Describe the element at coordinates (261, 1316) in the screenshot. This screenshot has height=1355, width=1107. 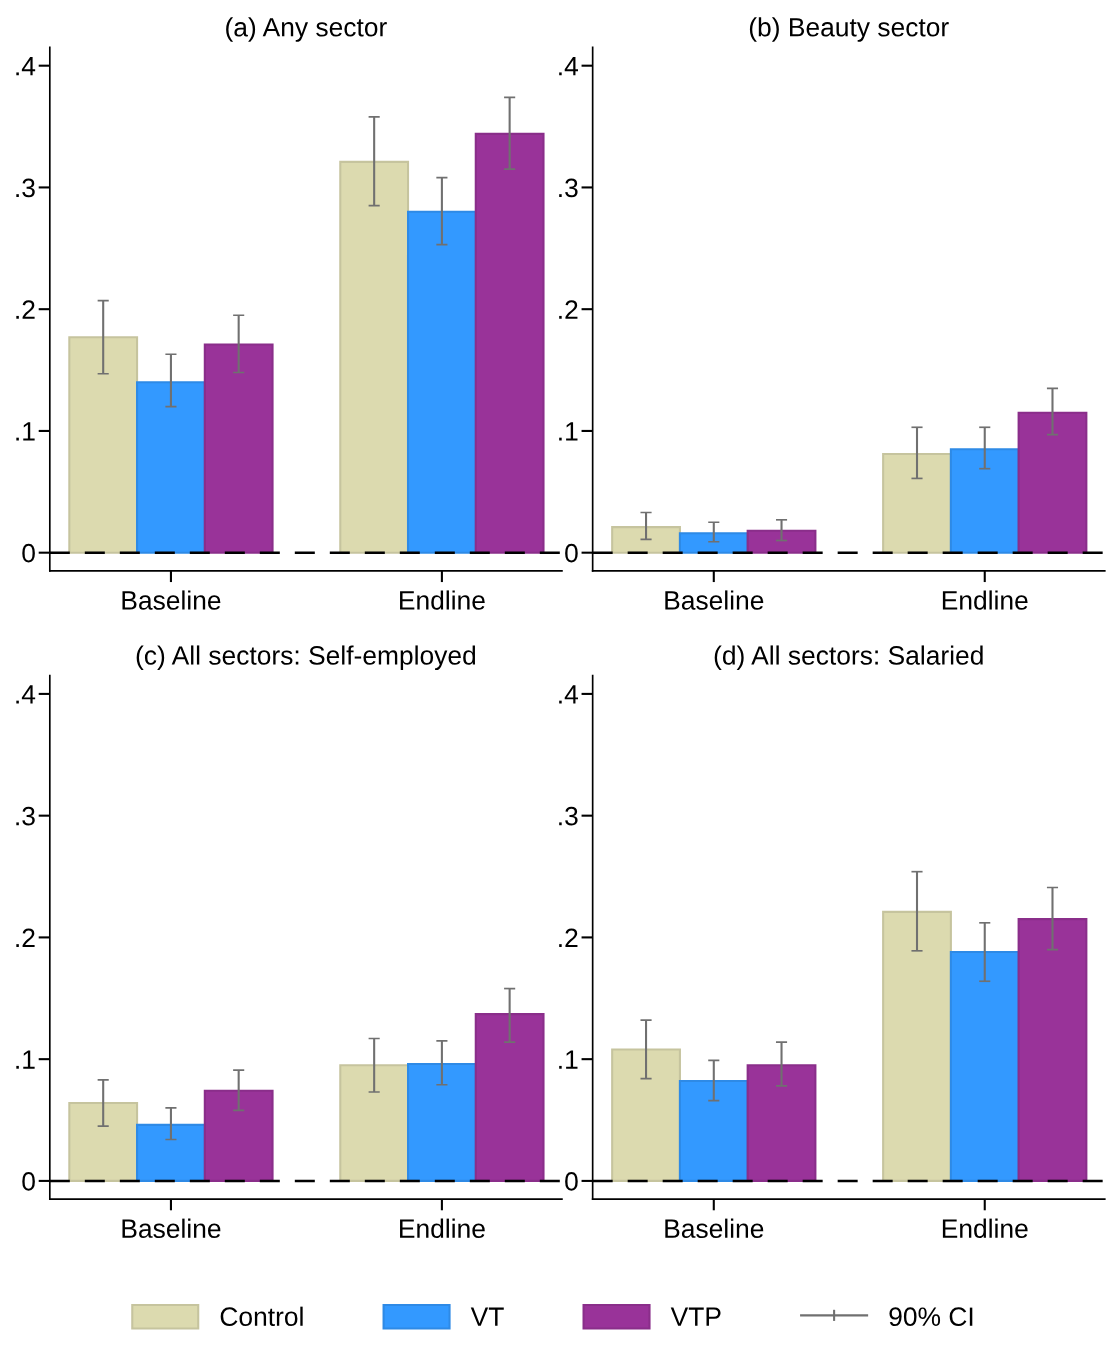
I see `legend-label: Control` at that location.